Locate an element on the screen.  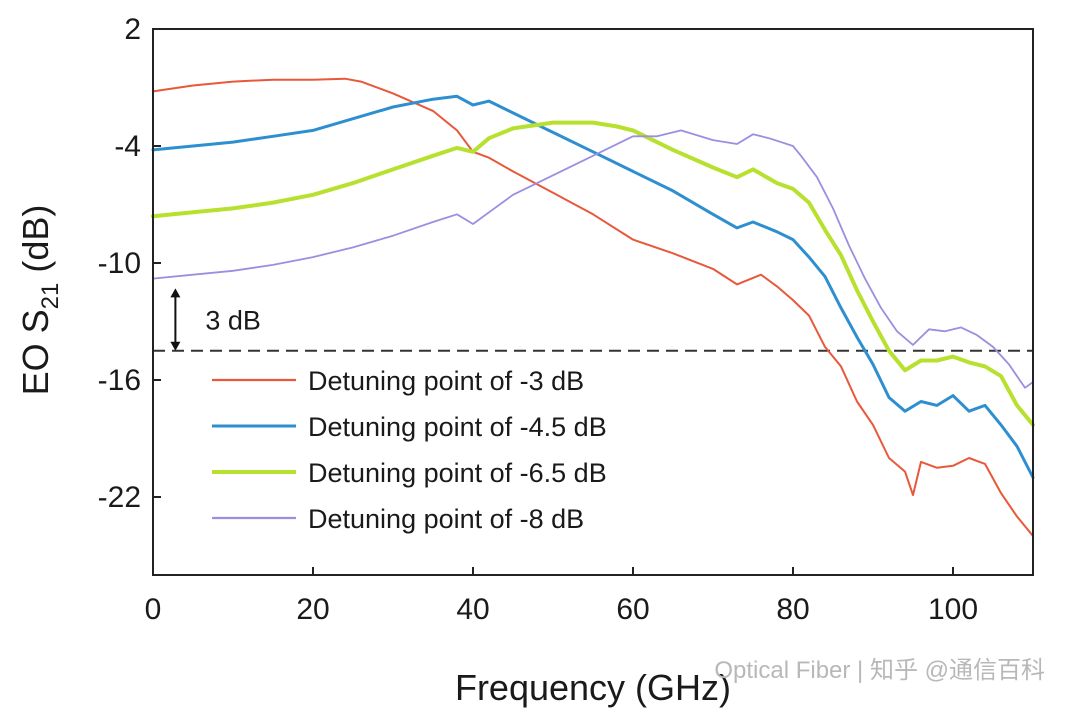
y-axis-title: EO S21 (dB) is located at coordinates (39, 300).